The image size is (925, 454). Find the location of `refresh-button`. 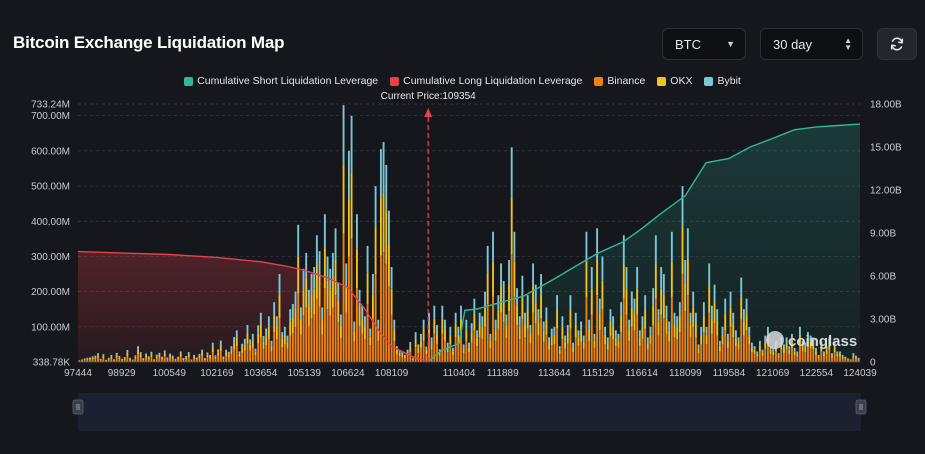

refresh-button is located at coordinates (897, 44).